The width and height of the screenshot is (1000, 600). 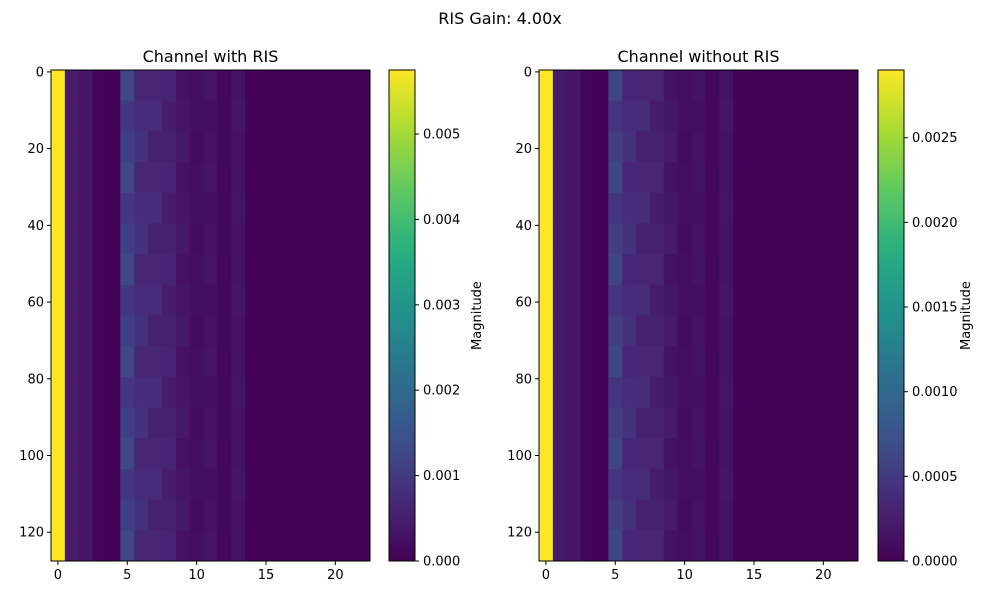 What do you see at coordinates (684, 575) in the screenshot?
I see `x-tick-label: 10` at bounding box center [684, 575].